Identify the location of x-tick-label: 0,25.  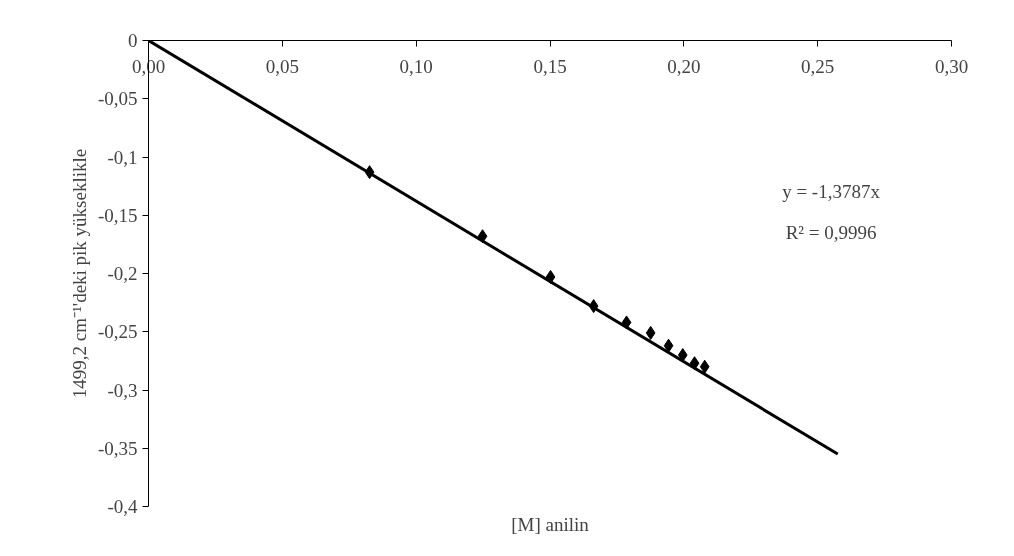
(818, 66).